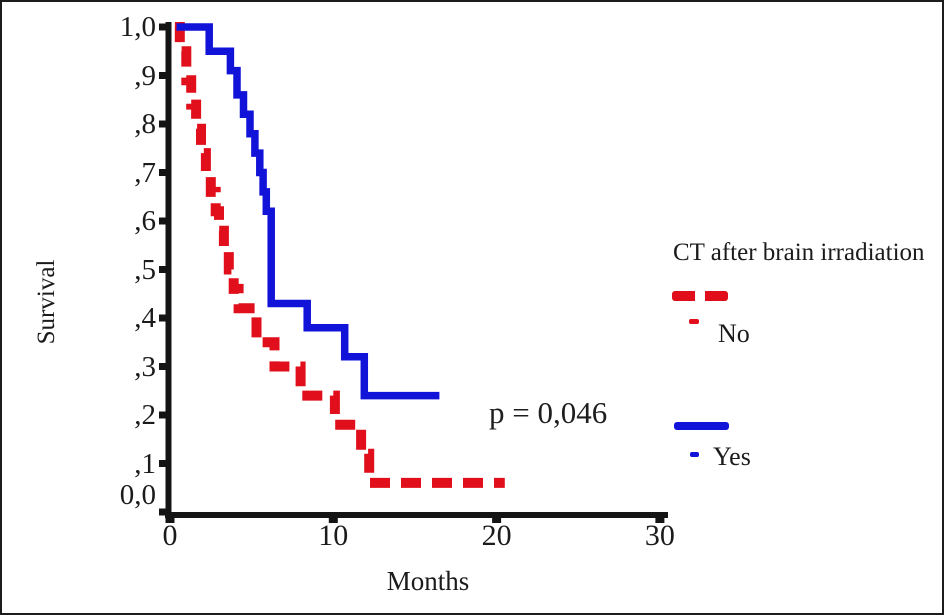 This screenshot has width=944, height=615. I want to click on y-tick-label: 1,0, so click(137, 27).